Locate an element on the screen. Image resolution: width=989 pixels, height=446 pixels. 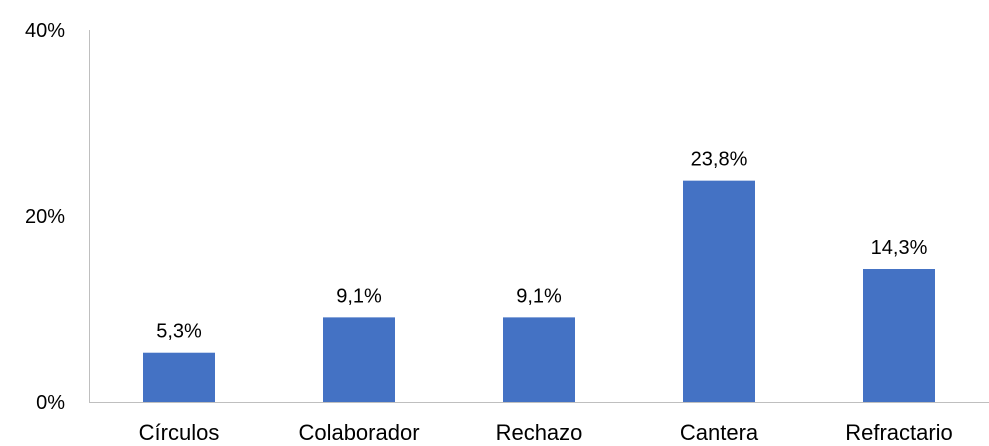
x-tick-label: Colaborador is located at coordinates (358, 430).